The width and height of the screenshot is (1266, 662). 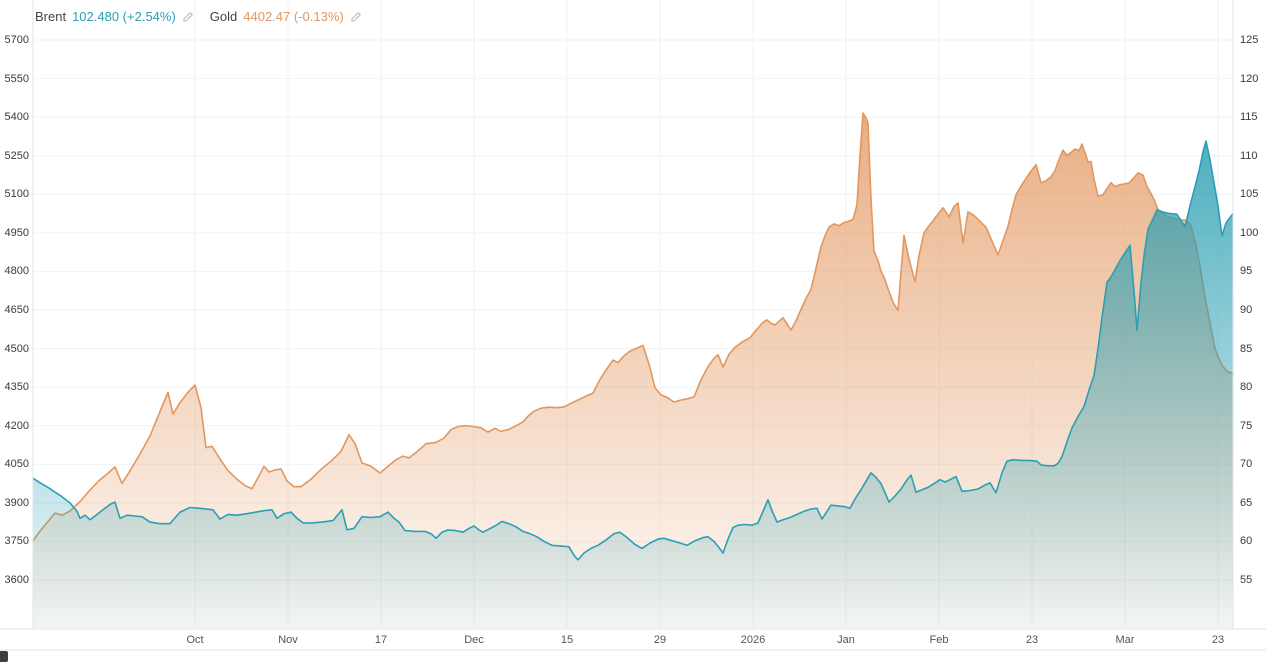 What do you see at coordinates (1246, 387) in the screenshot?
I see `right-axis-tick-label: 80` at bounding box center [1246, 387].